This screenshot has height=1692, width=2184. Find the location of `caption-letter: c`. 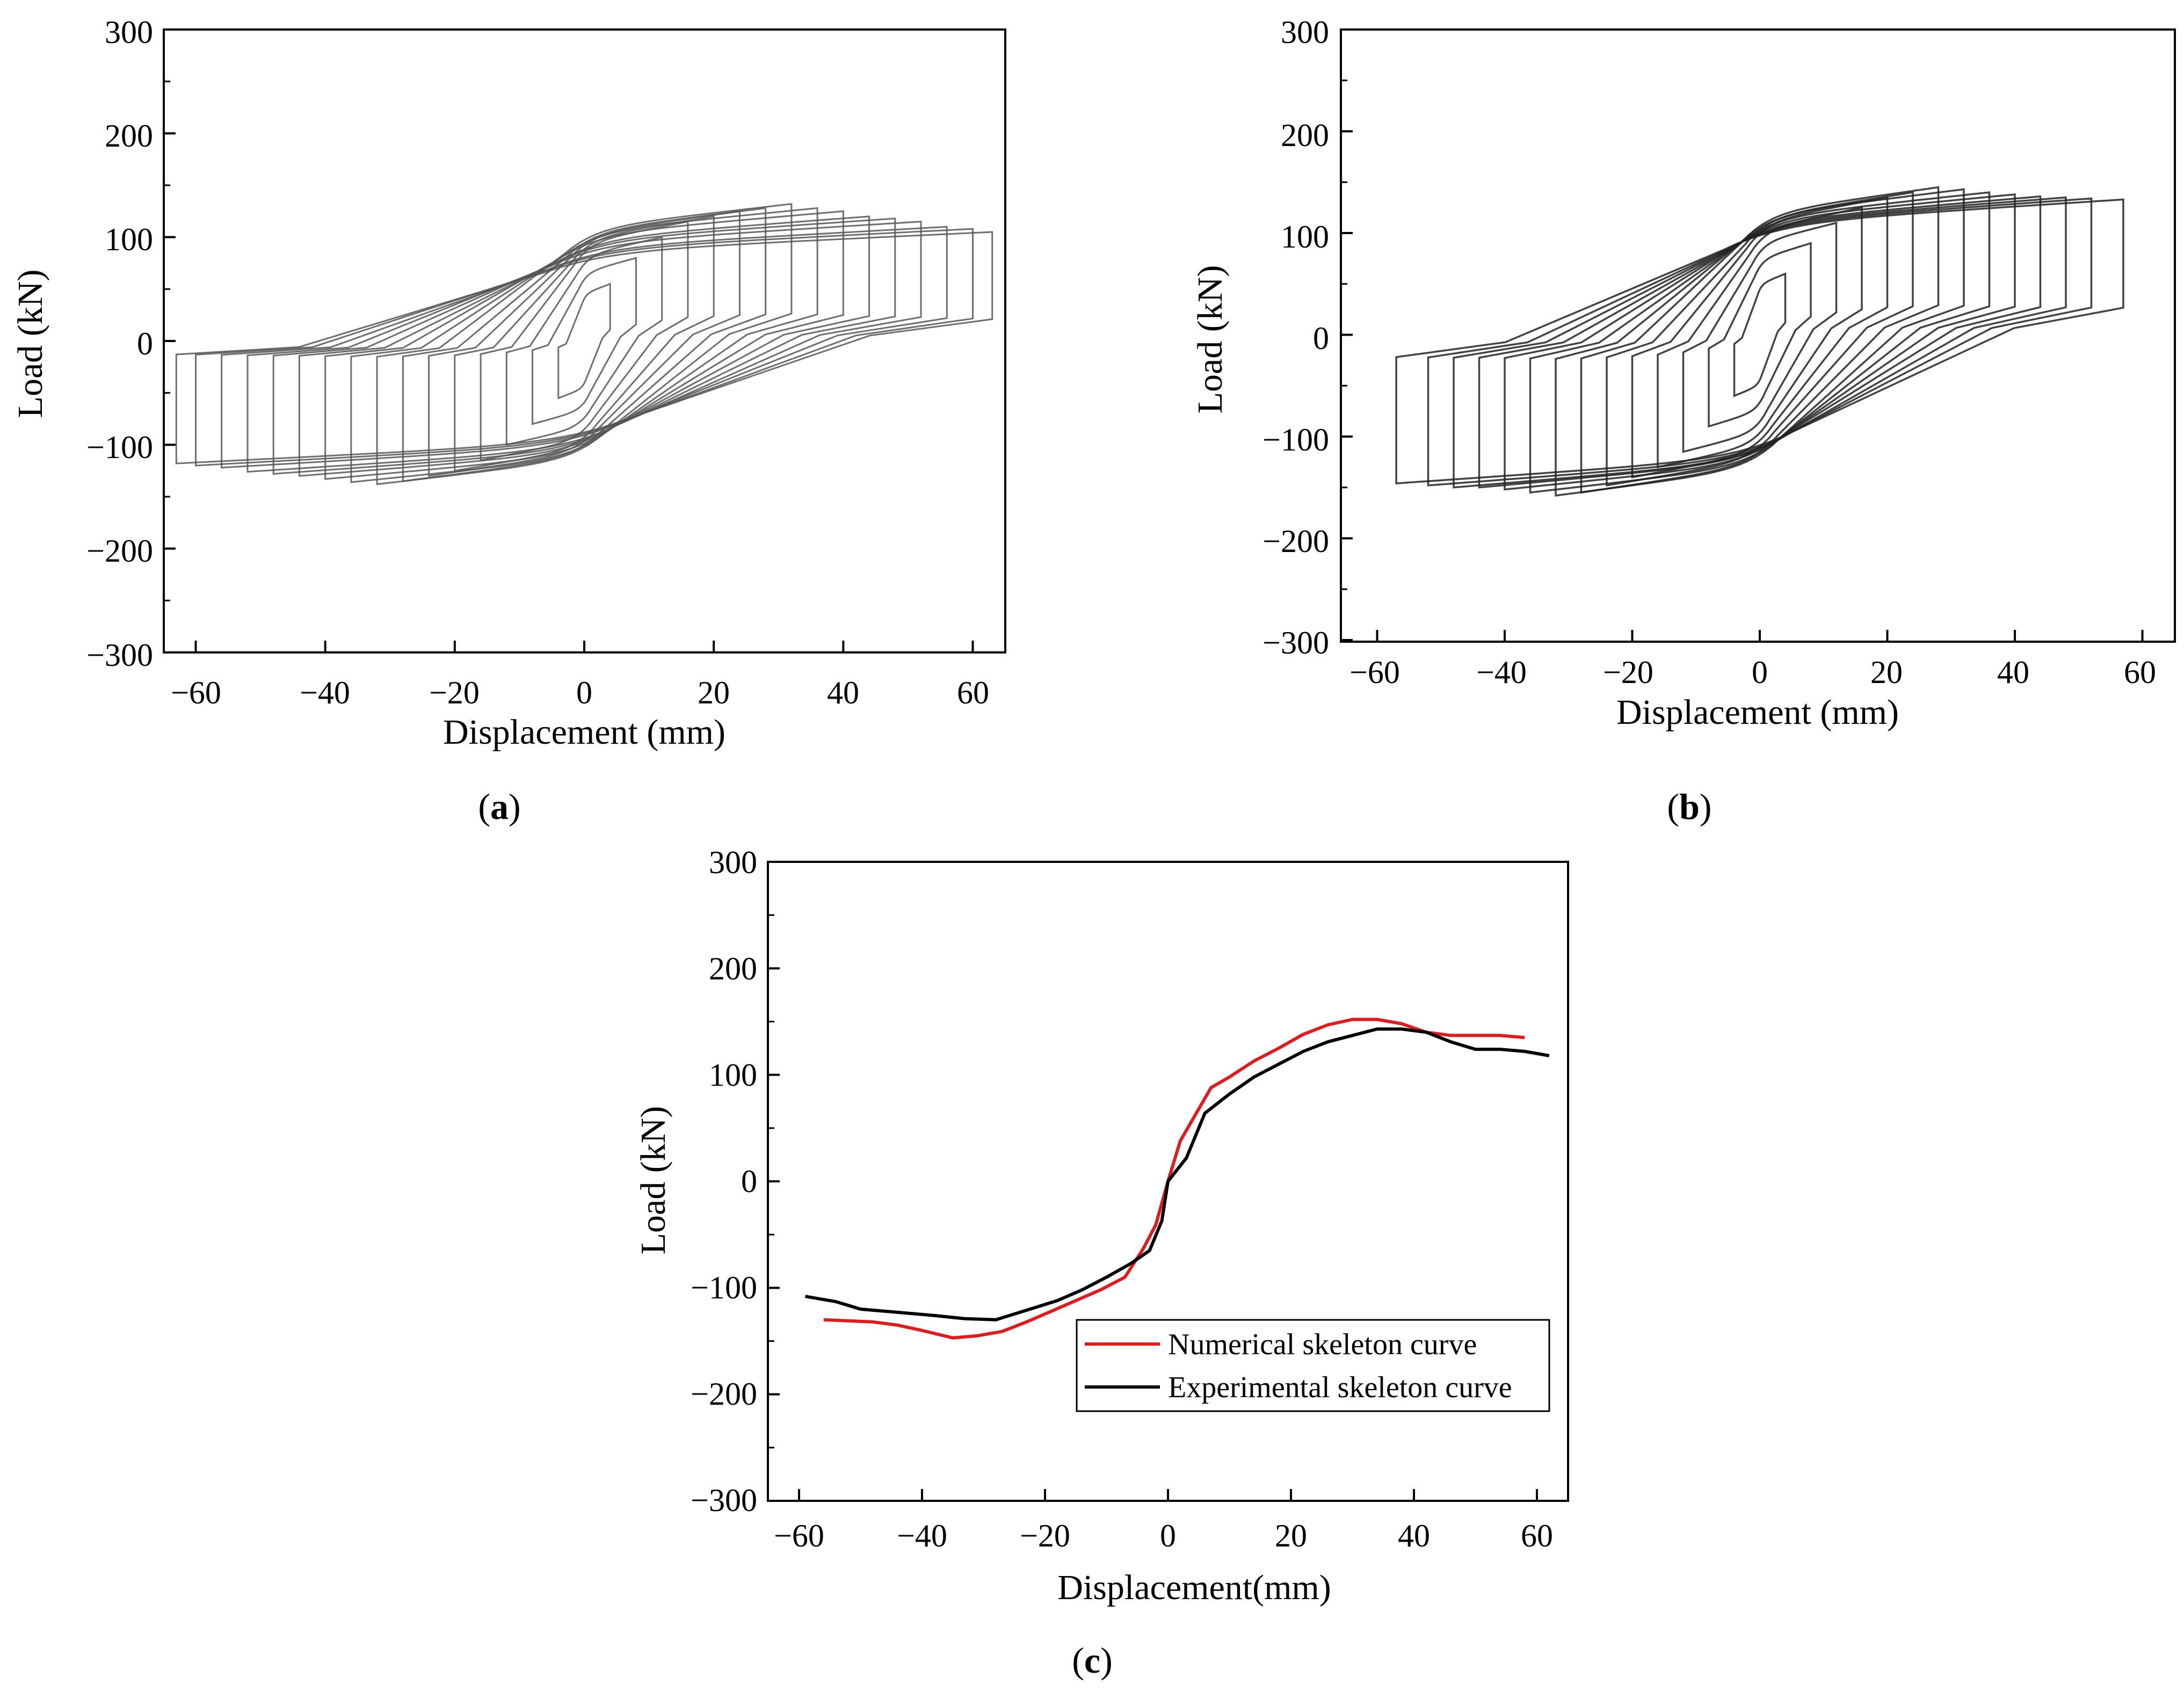

caption-letter: c is located at coordinates (1092, 1661).